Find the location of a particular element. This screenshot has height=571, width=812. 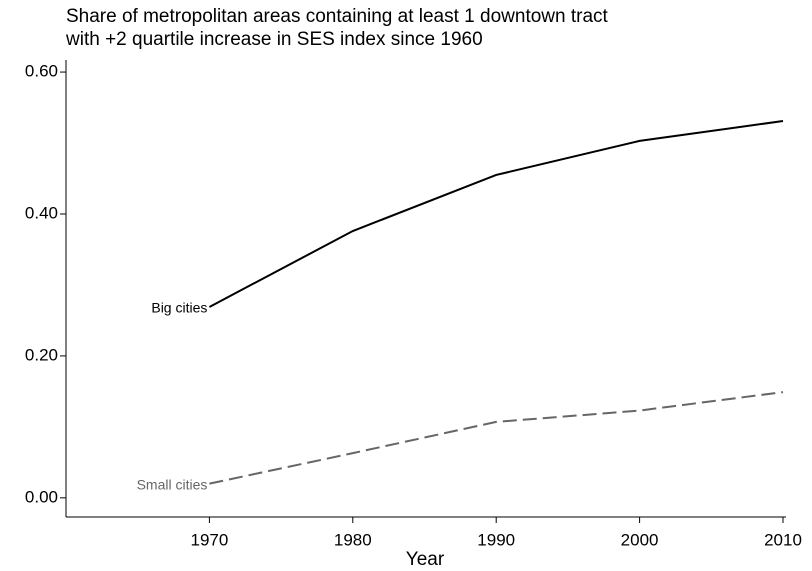

x-tick-label: 1990 is located at coordinates (496, 539).